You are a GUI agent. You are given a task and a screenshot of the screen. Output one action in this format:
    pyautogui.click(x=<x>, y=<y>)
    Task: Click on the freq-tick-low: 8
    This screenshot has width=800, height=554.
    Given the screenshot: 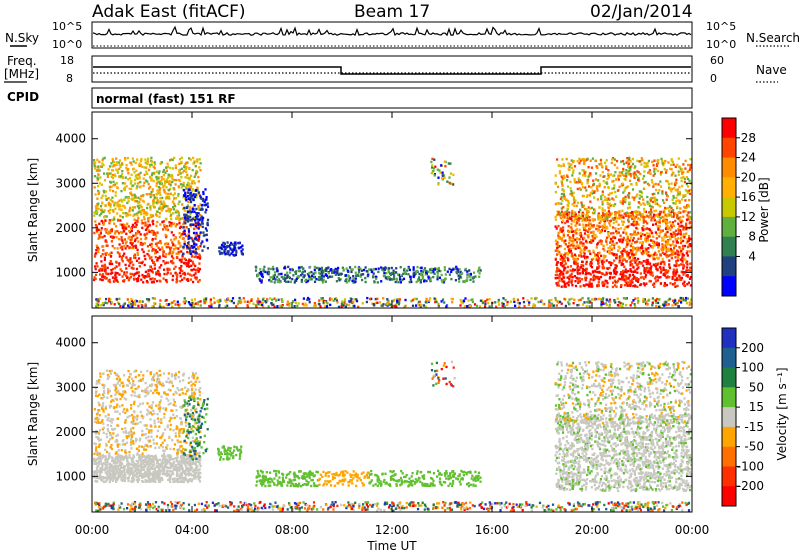 What is the action you would take?
    pyautogui.click(x=69, y=78)
    